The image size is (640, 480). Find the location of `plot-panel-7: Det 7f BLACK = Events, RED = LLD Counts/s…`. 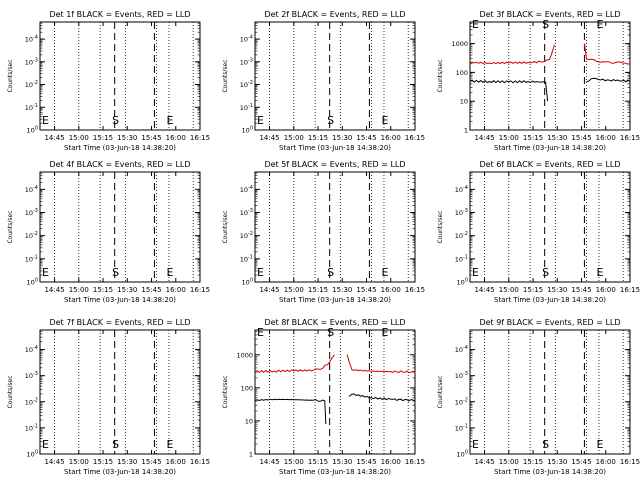

plot-panel-7: Det 7f BLACK = Events, RED = LLD Counts/s… is located at coordinates (108, 397).